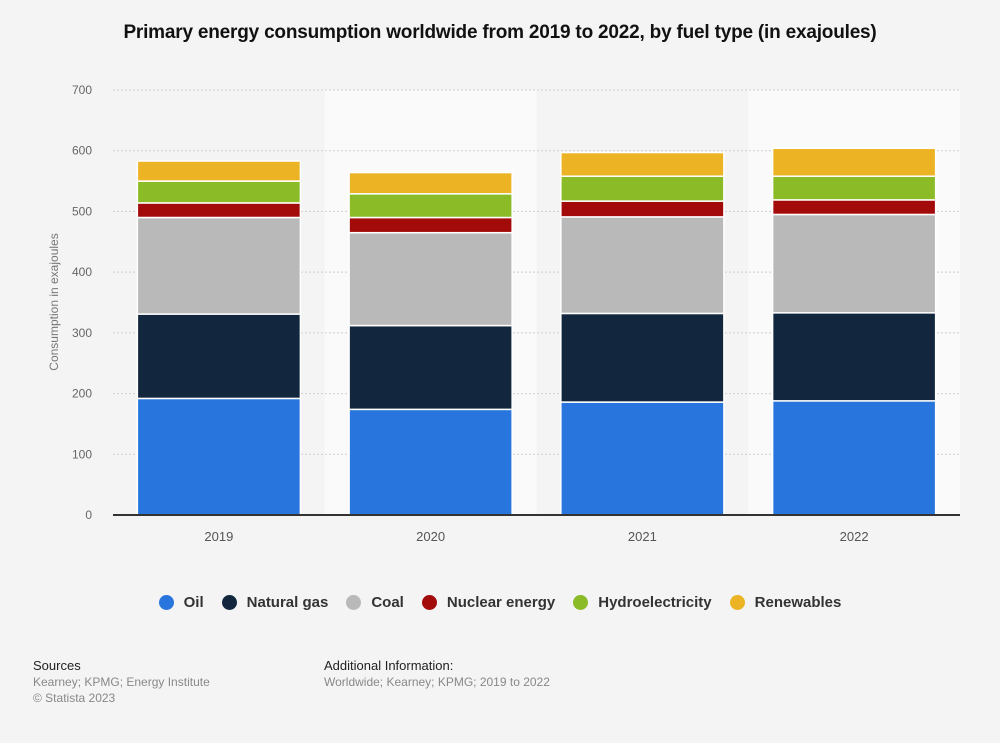  What do you see at coordinates (642, 357) in the screenshot?
I see `bar-segment-natural-gas-2021` at bounding box center [642, 357].